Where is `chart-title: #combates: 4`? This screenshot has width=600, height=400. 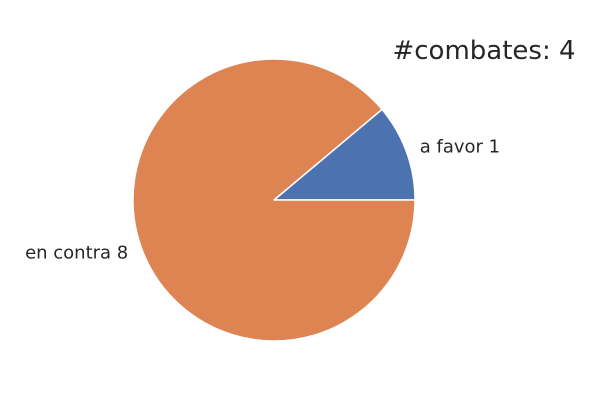
chart-title: #combates: 4 is located at coordinates (483, 51).